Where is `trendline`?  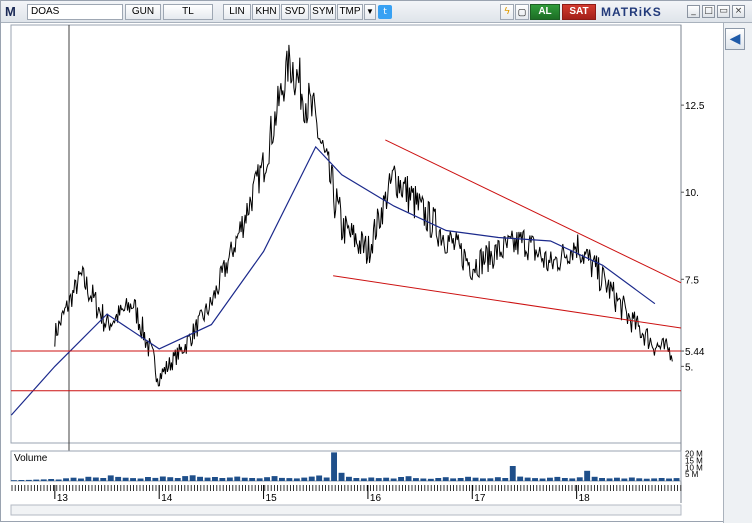
trendline is located at coordinates (507, 302).